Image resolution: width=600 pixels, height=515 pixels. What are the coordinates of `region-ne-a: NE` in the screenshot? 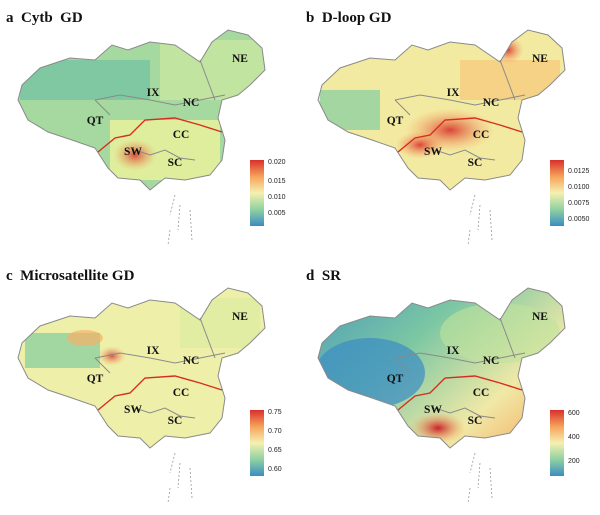 It's located at (240, 59).